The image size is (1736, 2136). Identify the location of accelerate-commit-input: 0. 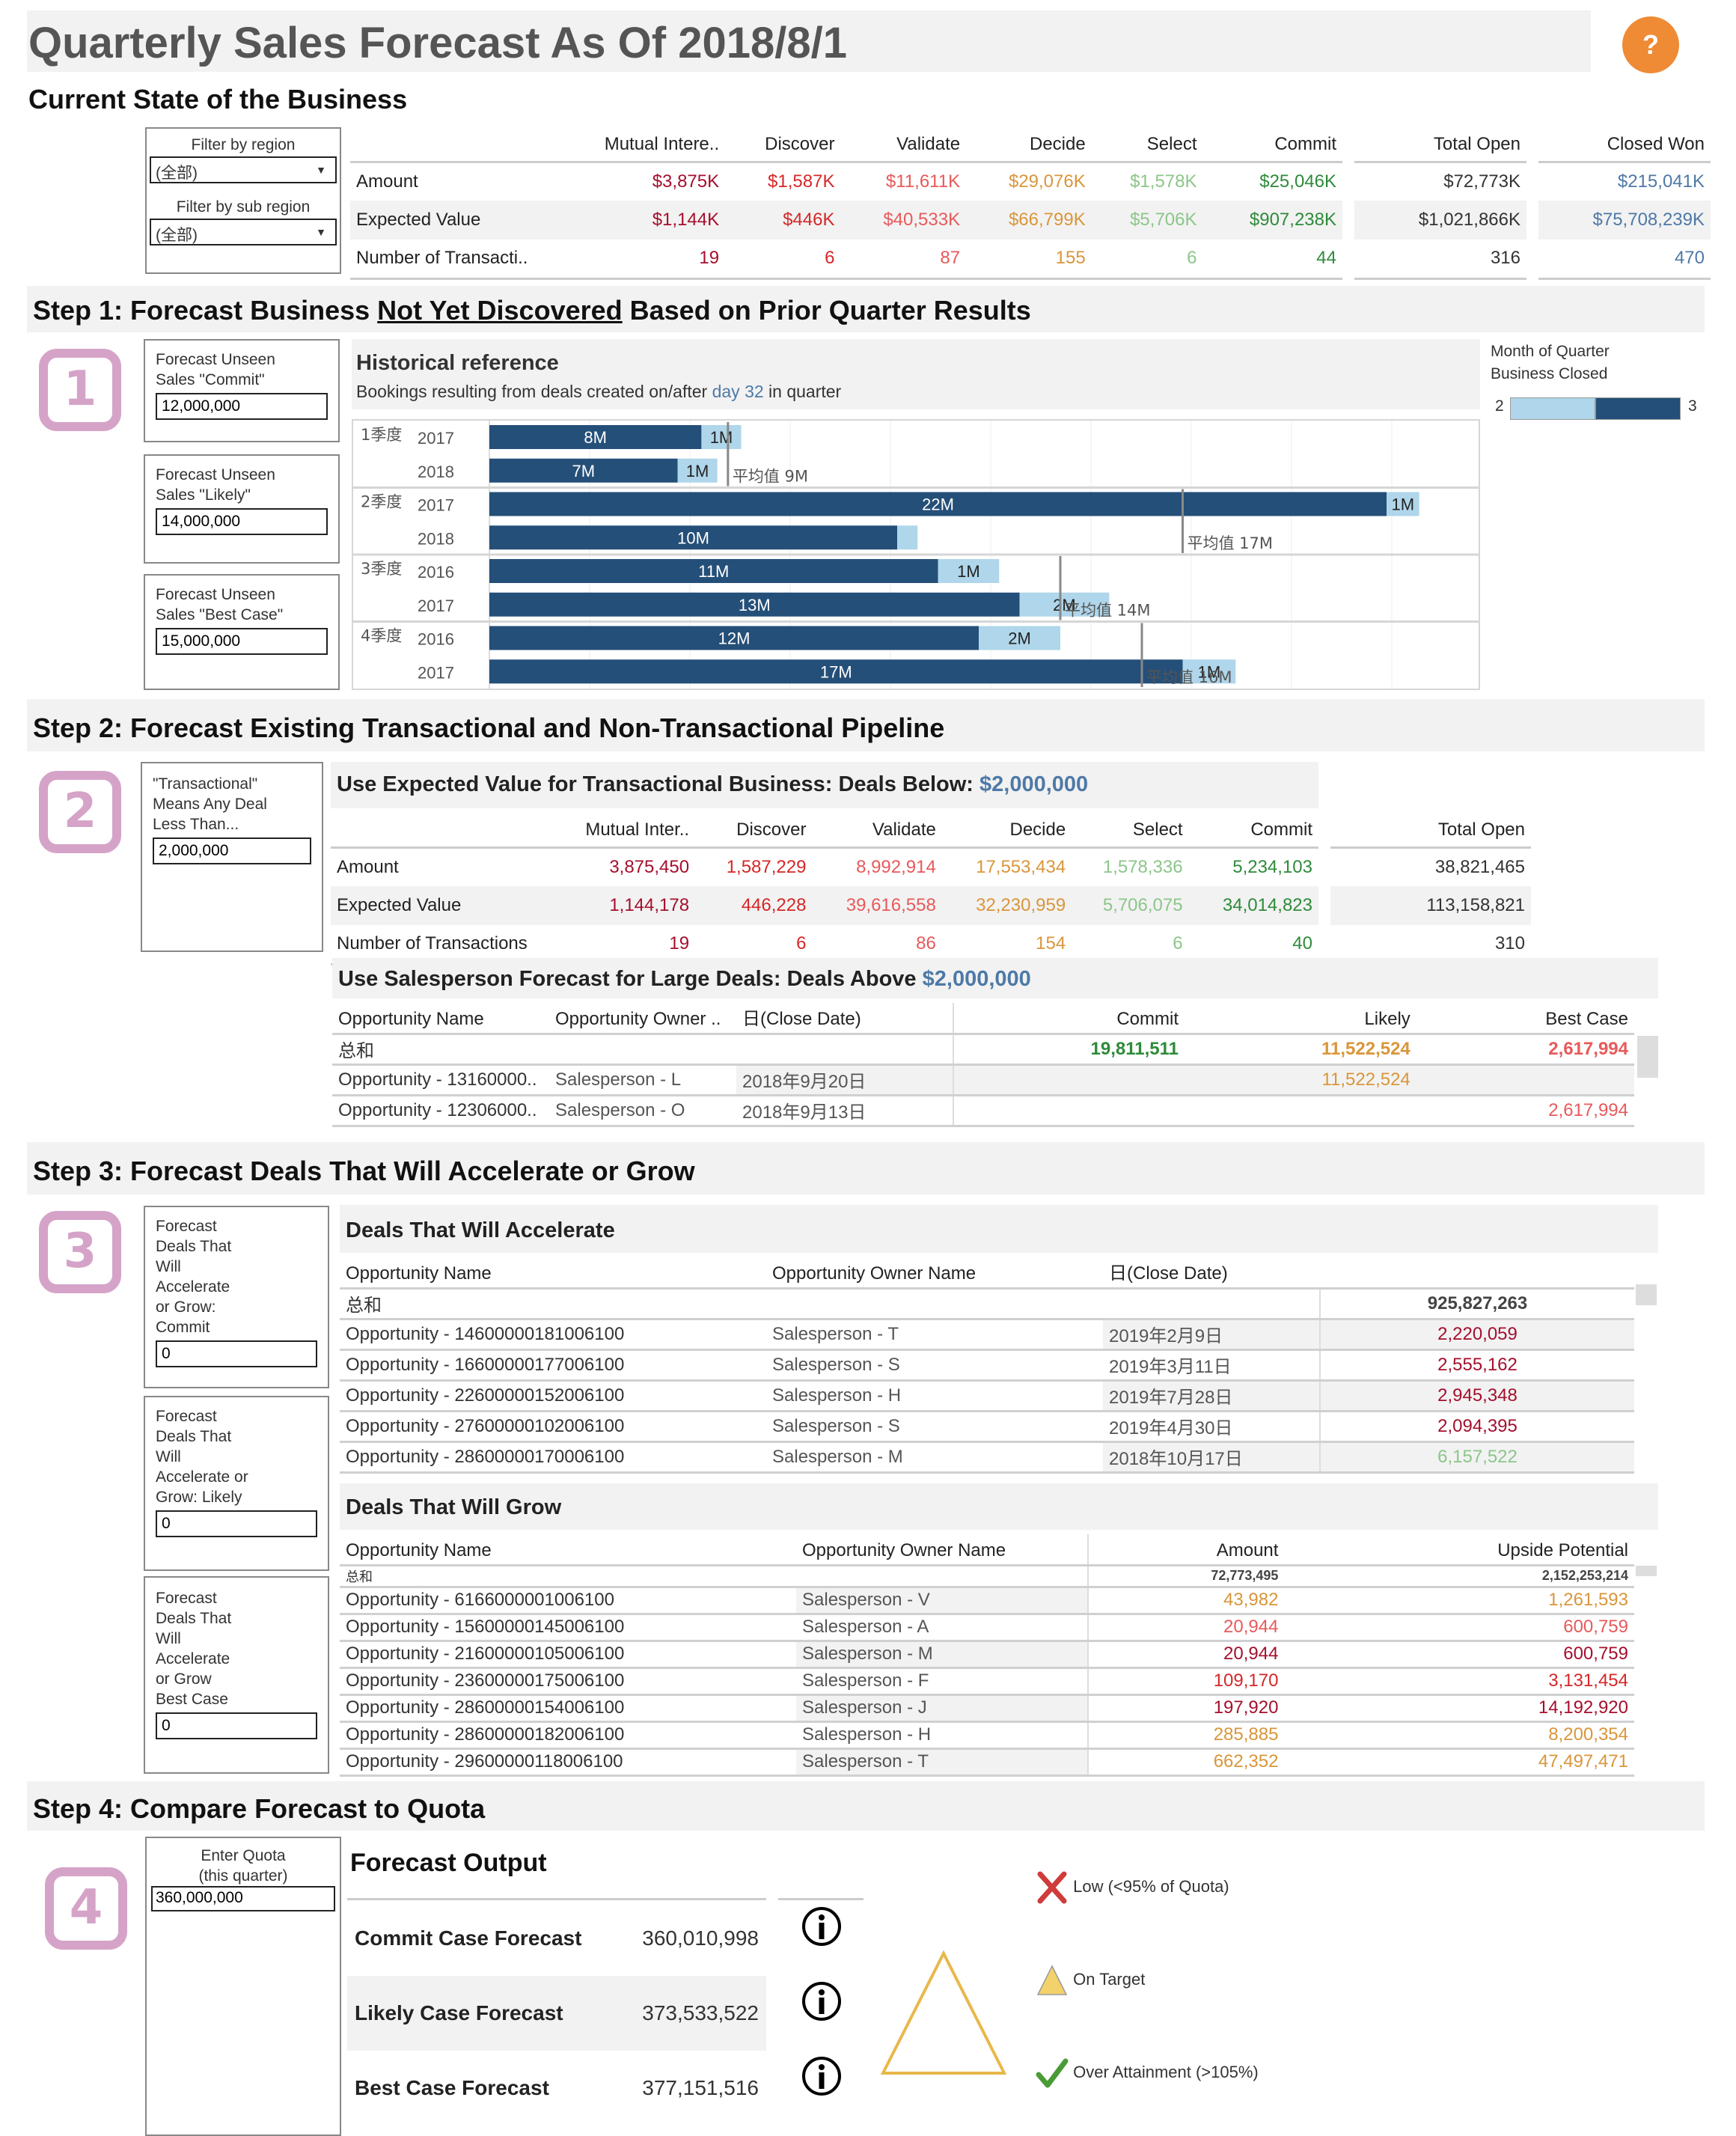
(236, 1353).